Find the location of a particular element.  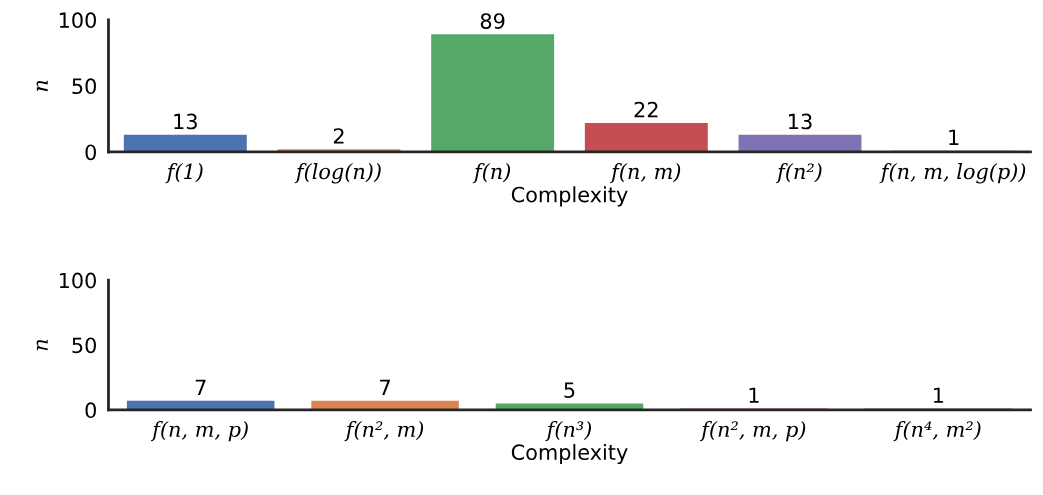

x-tick-label: f(n, m) is located at coordinates (645, 173).